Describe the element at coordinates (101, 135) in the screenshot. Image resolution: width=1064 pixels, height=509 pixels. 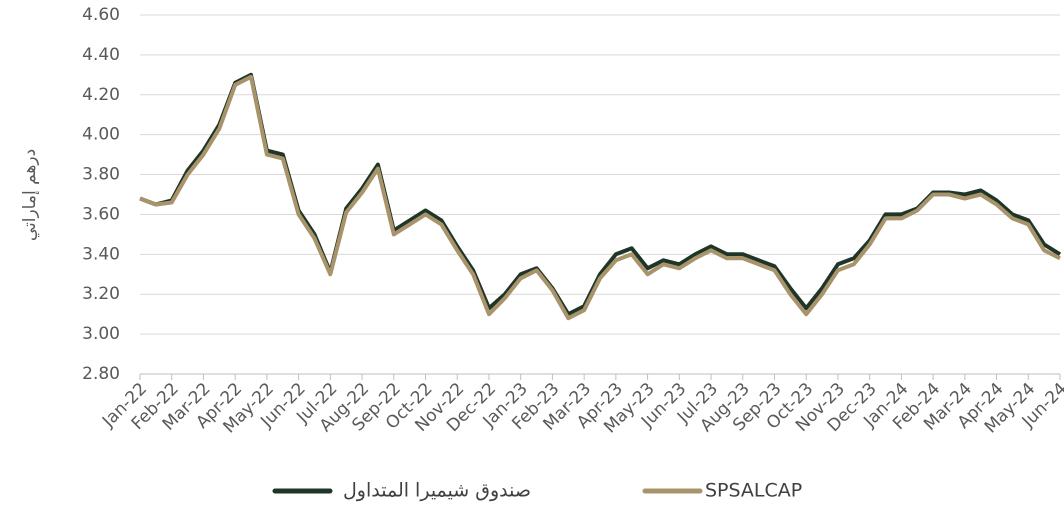
I see `y-tick-label: 4.00` at that location.